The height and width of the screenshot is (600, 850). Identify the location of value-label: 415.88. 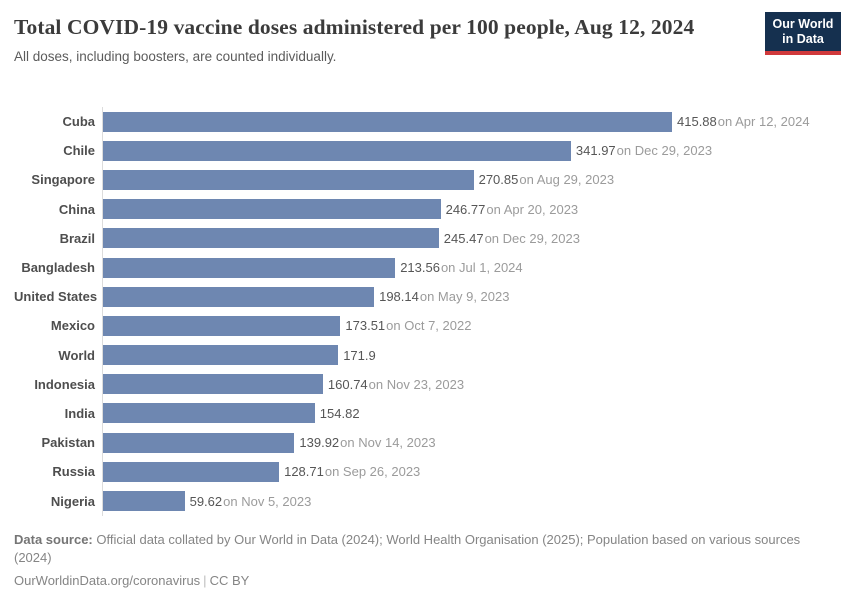
(697, 122).